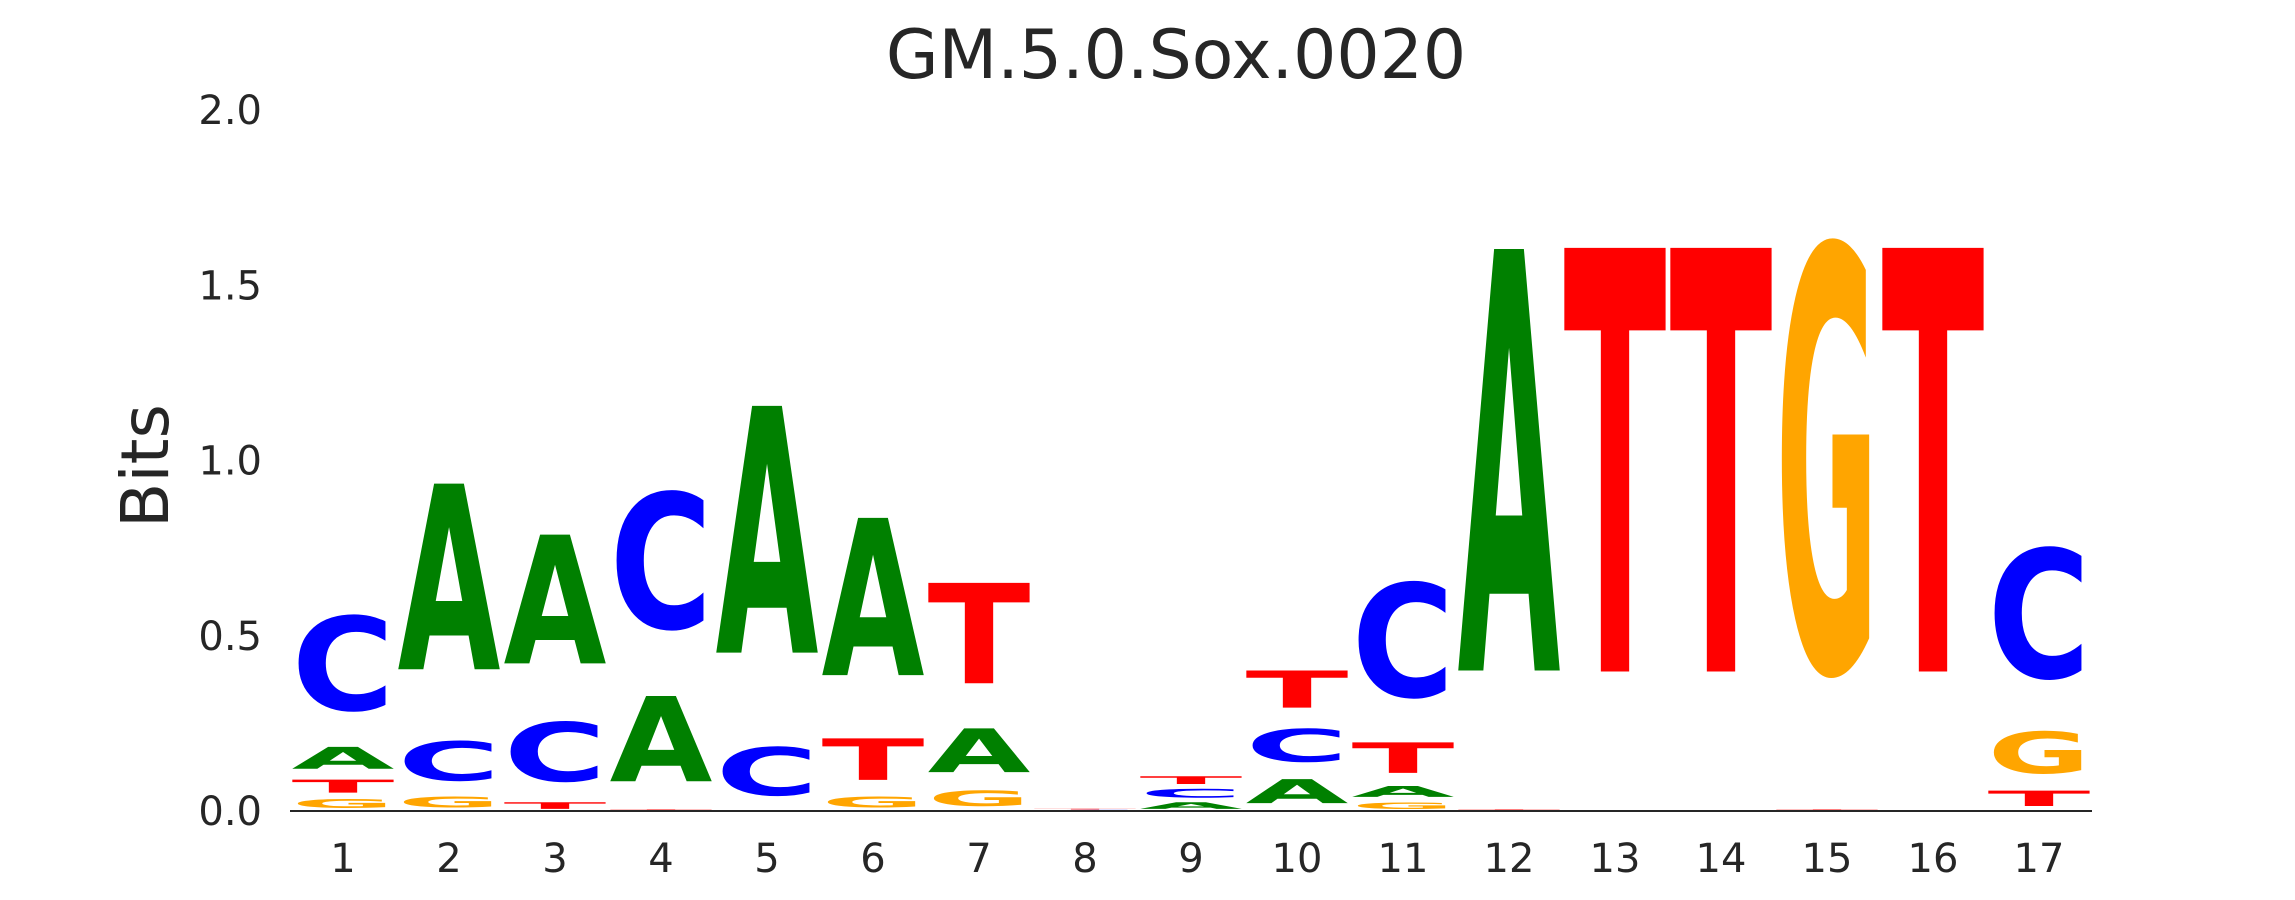 This screenshot has height=900, width=2295. I want to click on y-tick-label: 2.0, so click(230, 111).